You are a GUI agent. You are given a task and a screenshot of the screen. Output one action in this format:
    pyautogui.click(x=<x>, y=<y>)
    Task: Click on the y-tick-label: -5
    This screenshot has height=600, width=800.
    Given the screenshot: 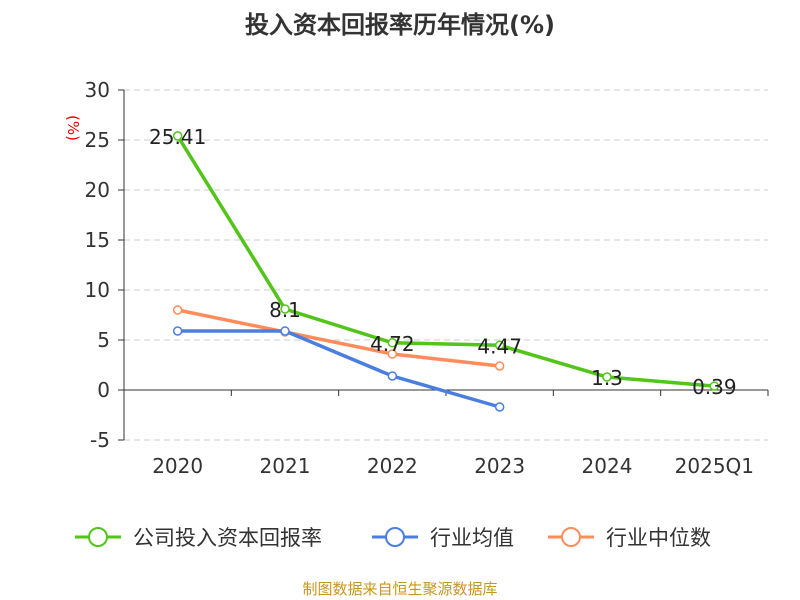 What is the action you would take?
    pyautogui.click(x=100, y=440)
    